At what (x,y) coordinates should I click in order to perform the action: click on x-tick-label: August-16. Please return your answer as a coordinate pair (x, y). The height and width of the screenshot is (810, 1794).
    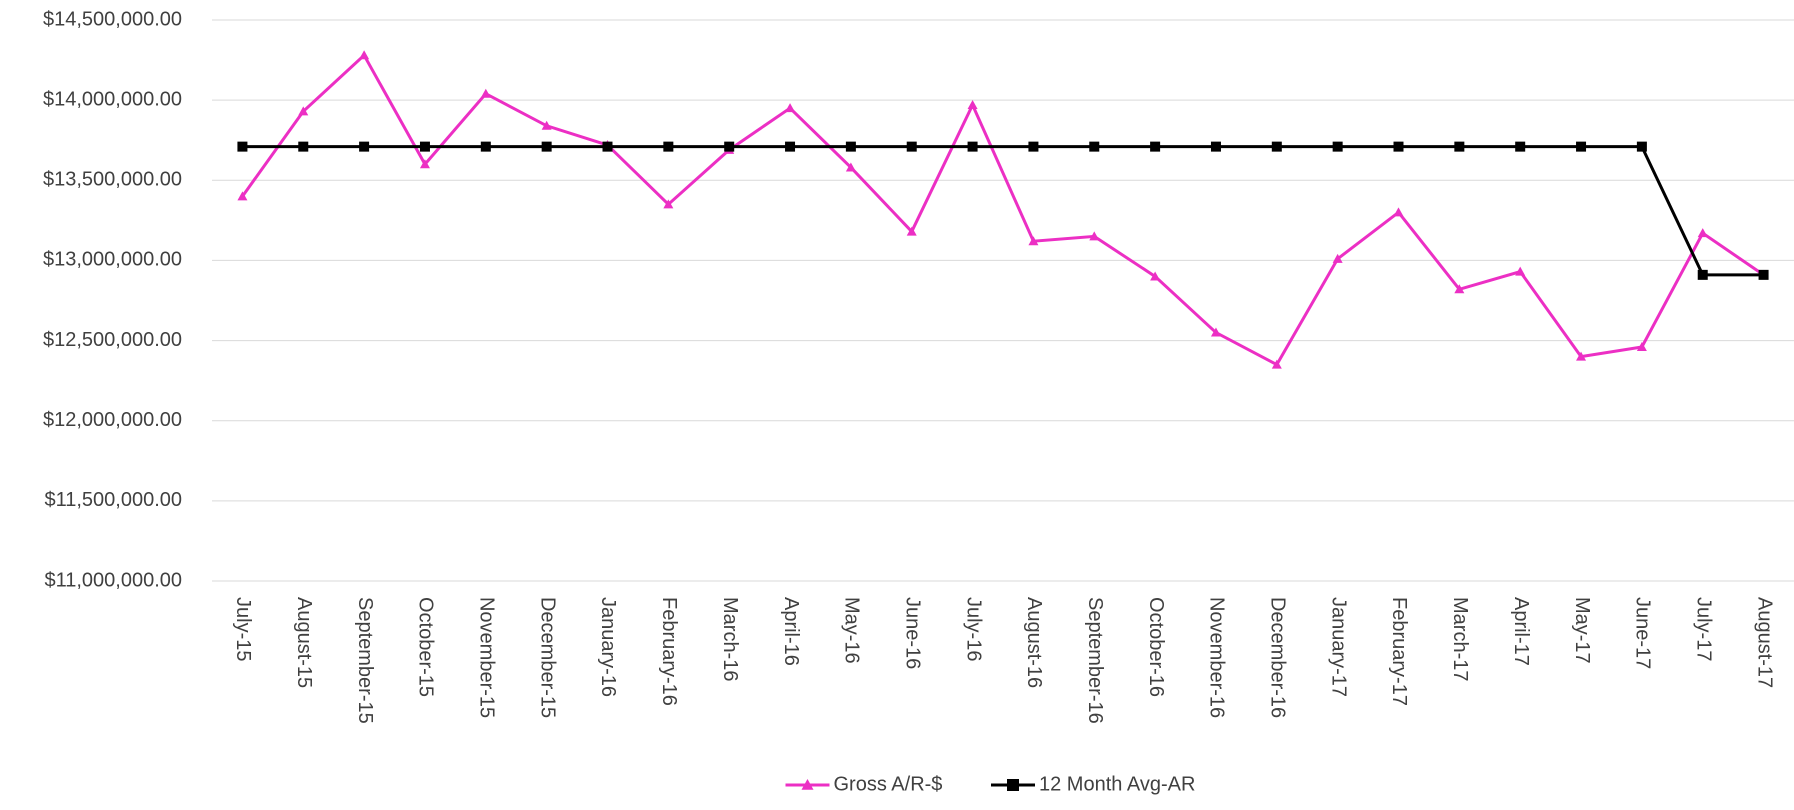
    Looking at the image, I should click on (1034, 642).